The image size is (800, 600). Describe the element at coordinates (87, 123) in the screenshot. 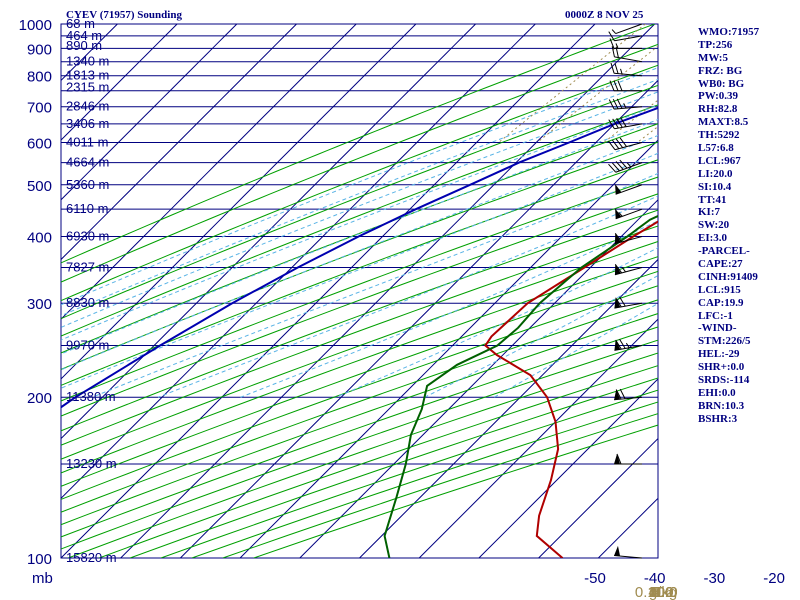

I see `height-label: 3406 m` at that location.